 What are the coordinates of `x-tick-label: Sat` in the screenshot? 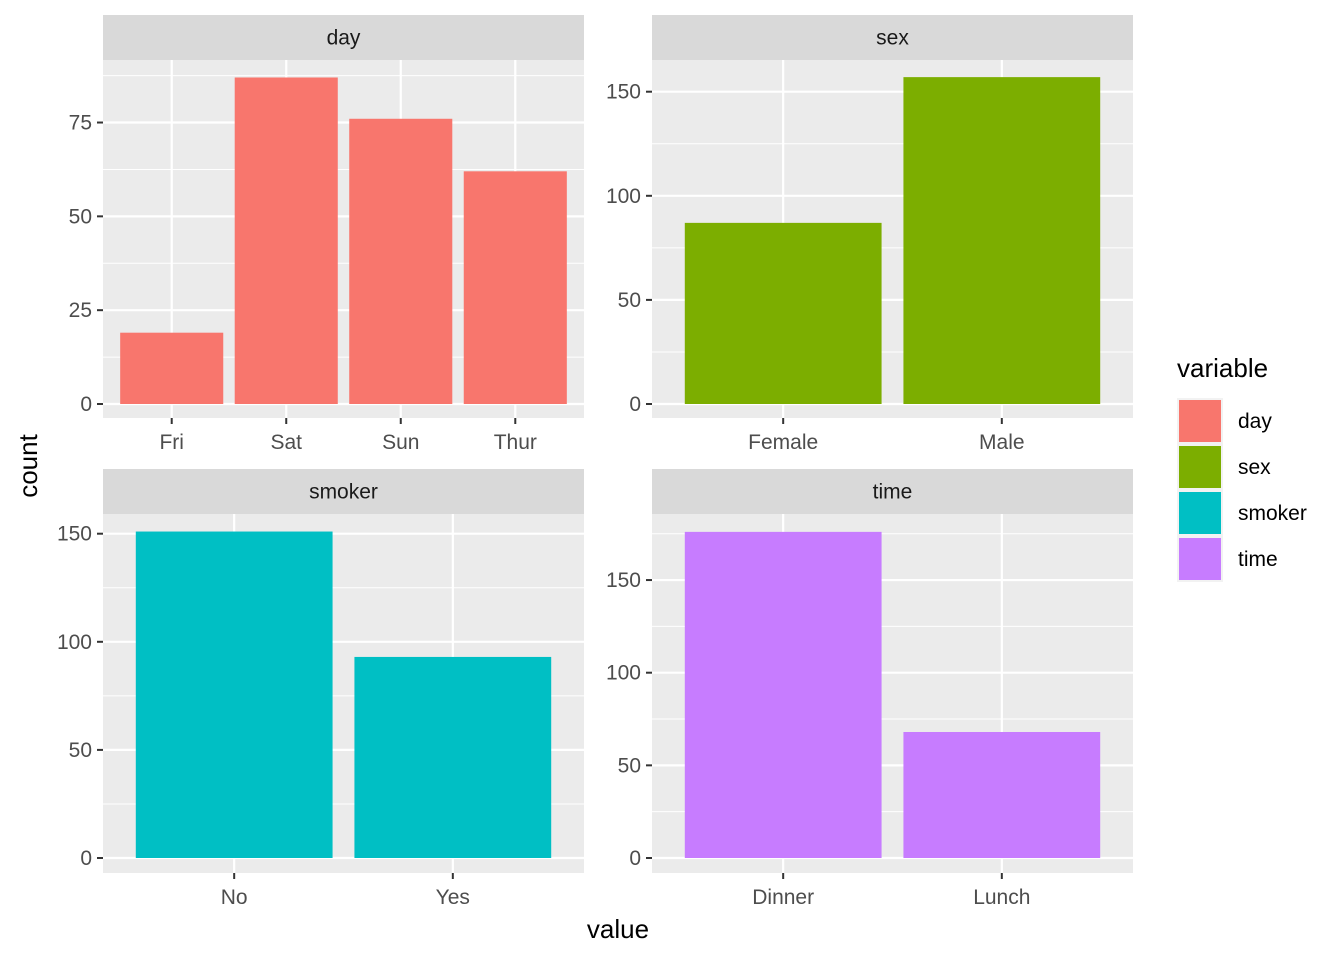 It's located at (286, 442).